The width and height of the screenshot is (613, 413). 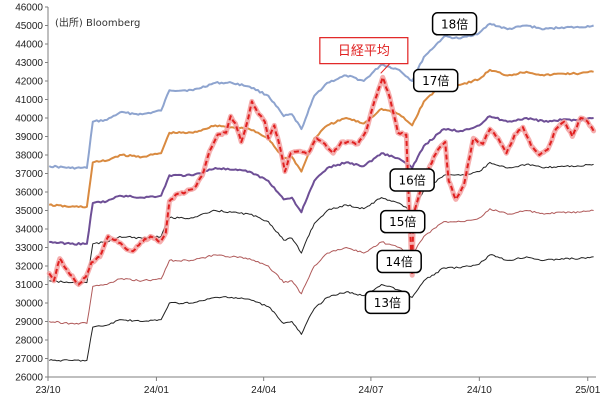 I want to click on x-tick-label: 25/01, so click(x=587, y=390).